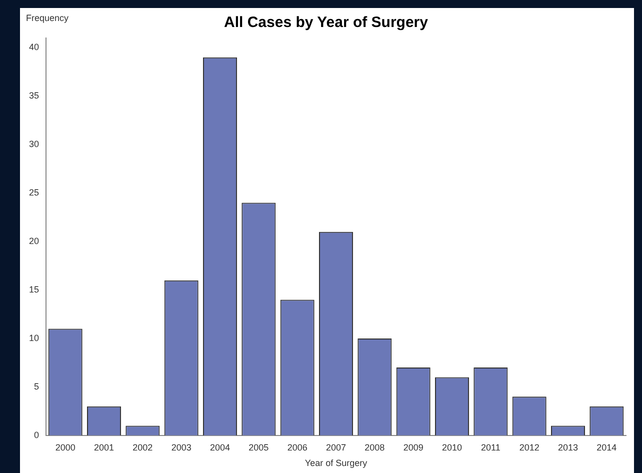 Image resolution: width=642 pixels, height=473 pixels. What do you see at coordinates (220, 447) in the screenshot?
I see `x-tick-label: 2004` at bounding box center [220, 447].